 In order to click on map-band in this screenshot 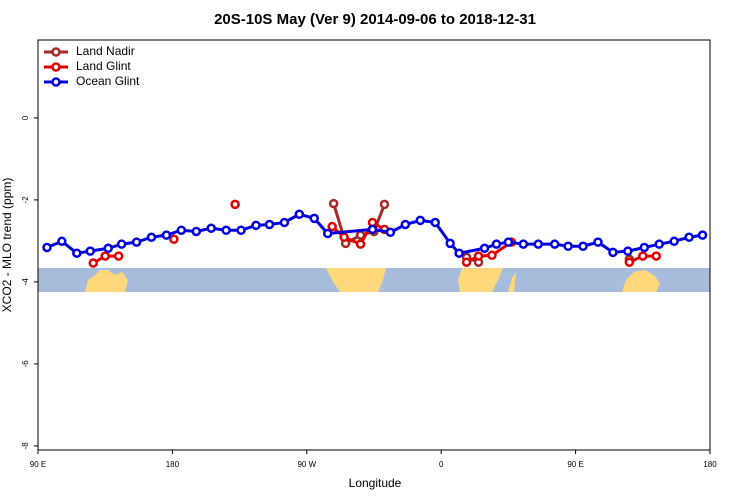, I will do `click(374, 280)`.